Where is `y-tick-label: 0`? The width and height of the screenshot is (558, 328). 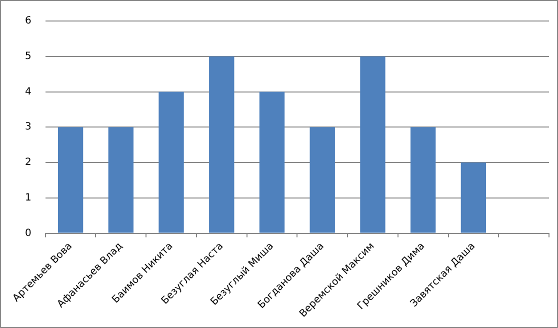
y-tick-label: 0 is located at coordinates (28, 233).